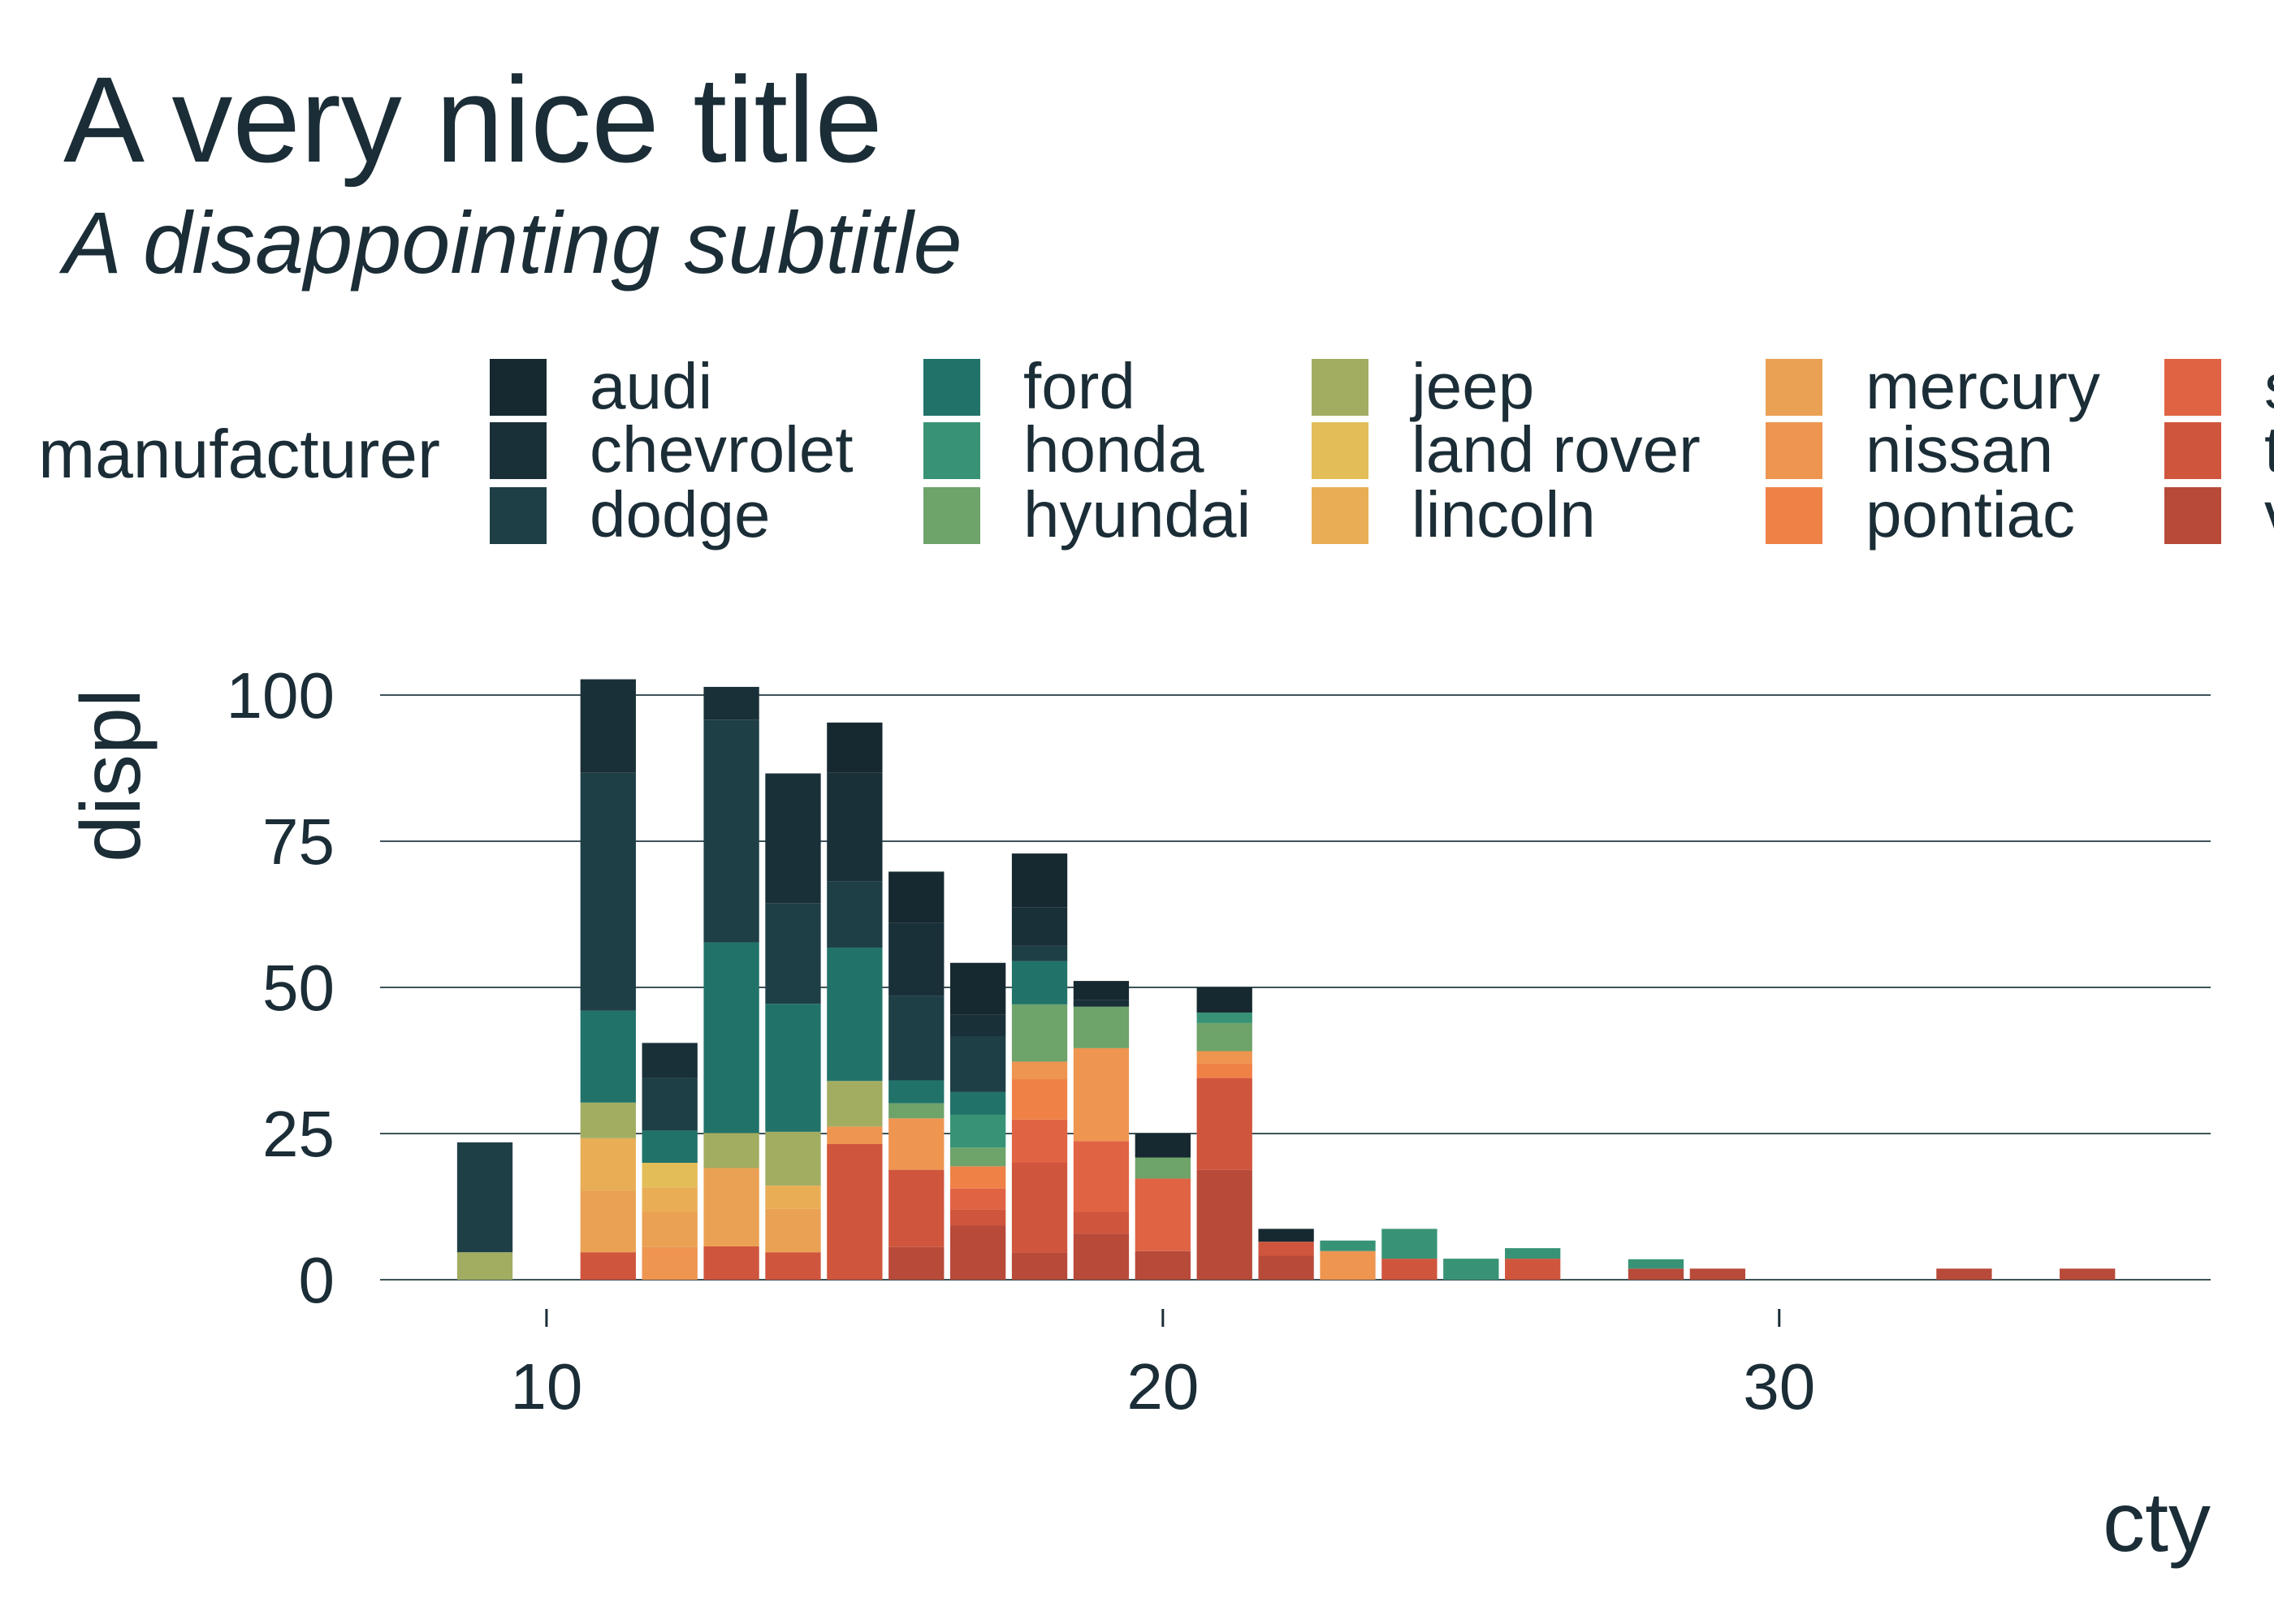  What do you see at coordinates (1504, 515) in the screenshot?
I see `legend-label: lincoln` at bounding box center [1504, 515].